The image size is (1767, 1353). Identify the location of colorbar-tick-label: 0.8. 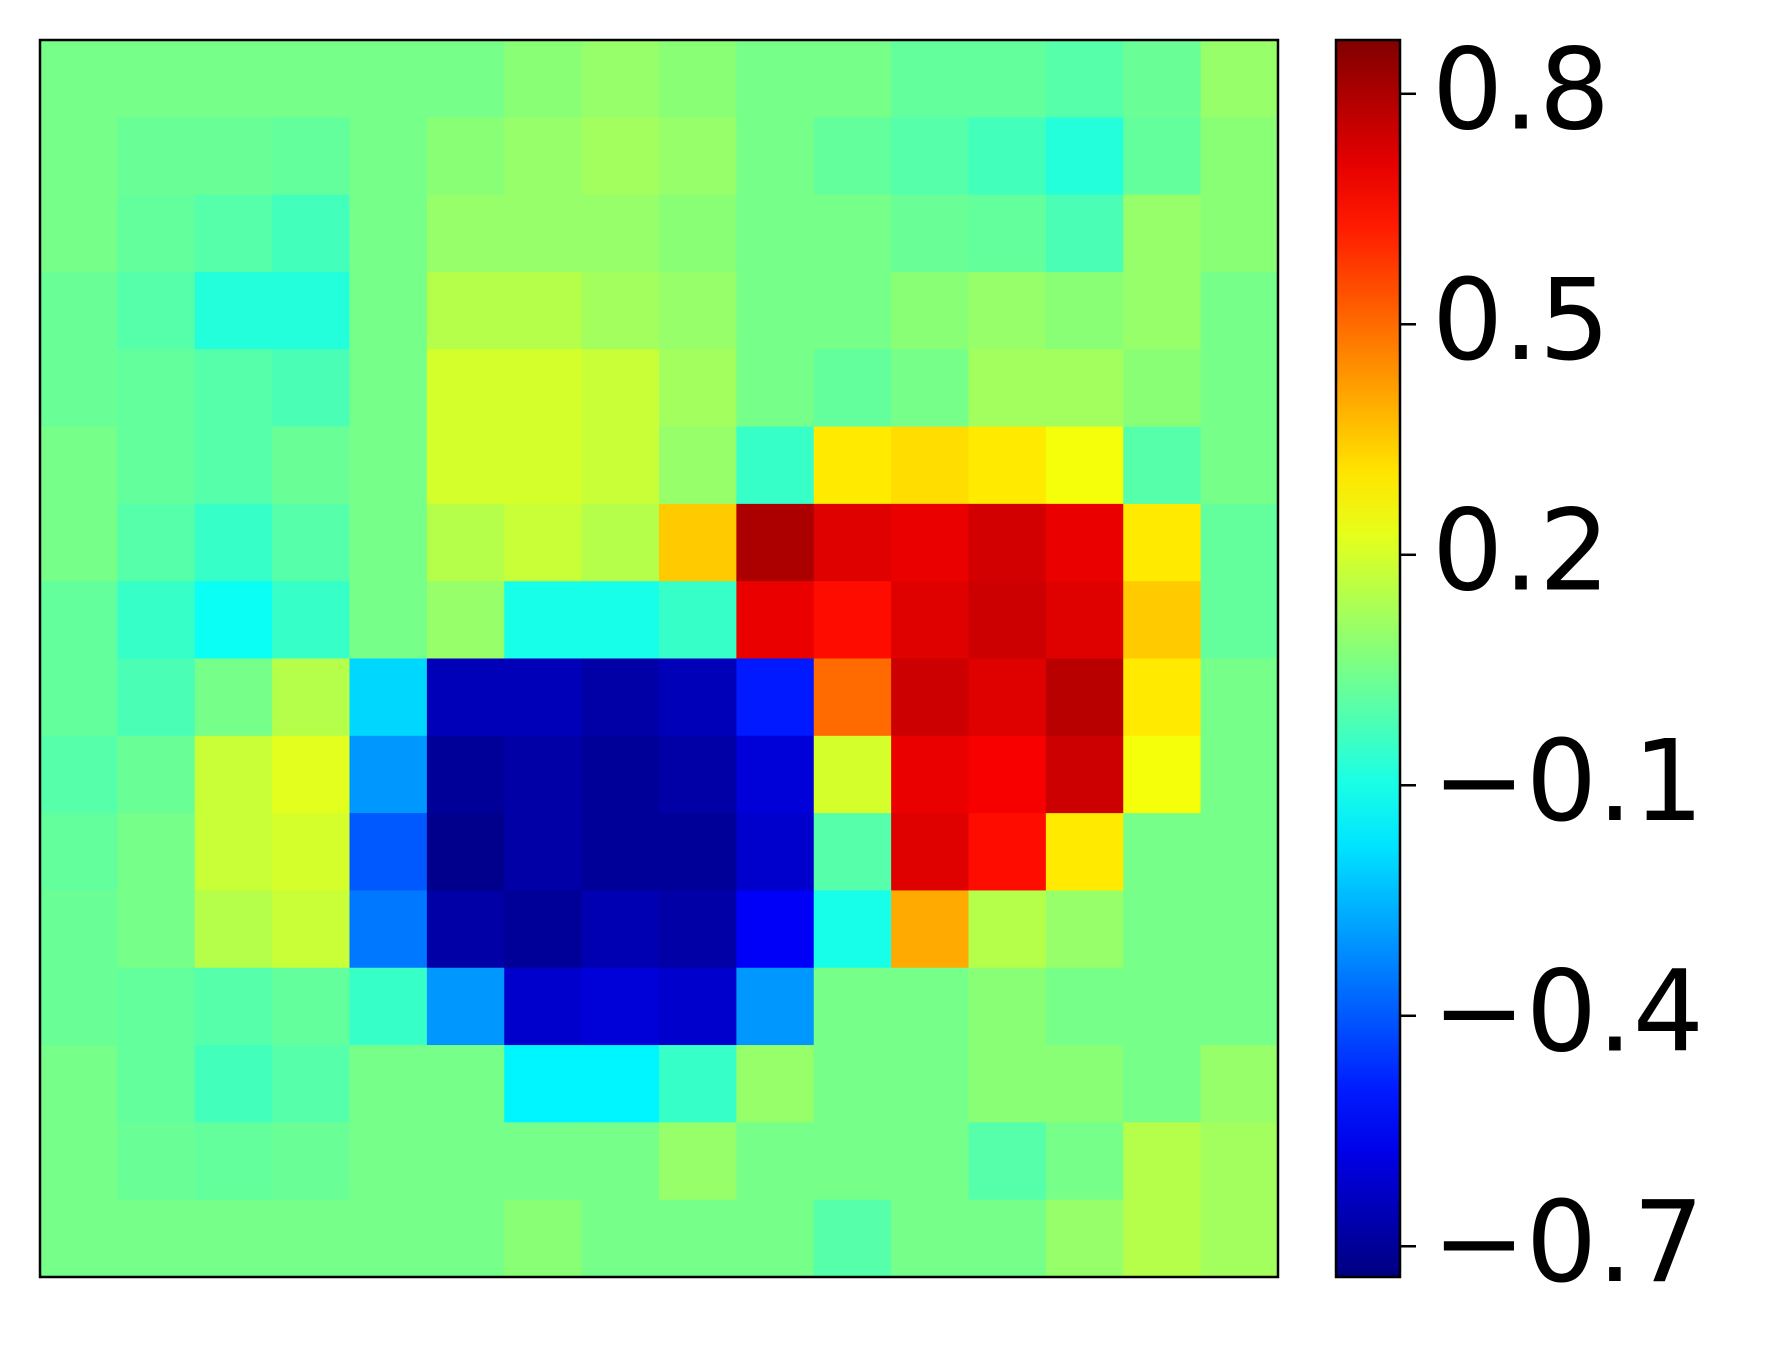
(1521, 91).